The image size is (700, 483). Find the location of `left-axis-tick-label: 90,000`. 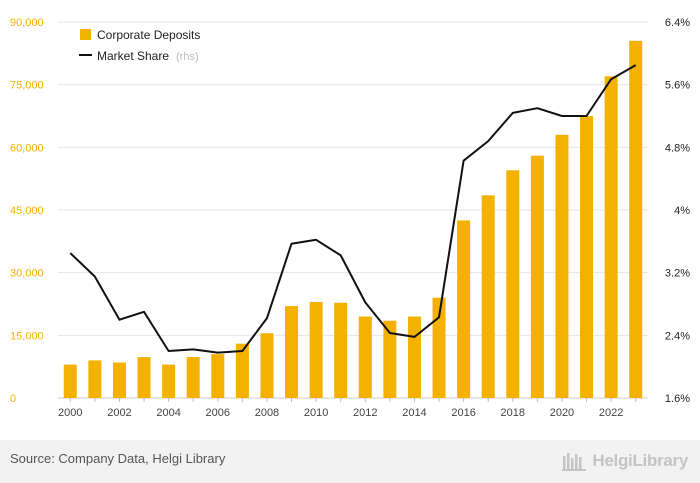

left-axis-tick-label: 90,000 is located at coordinates (27, 23).